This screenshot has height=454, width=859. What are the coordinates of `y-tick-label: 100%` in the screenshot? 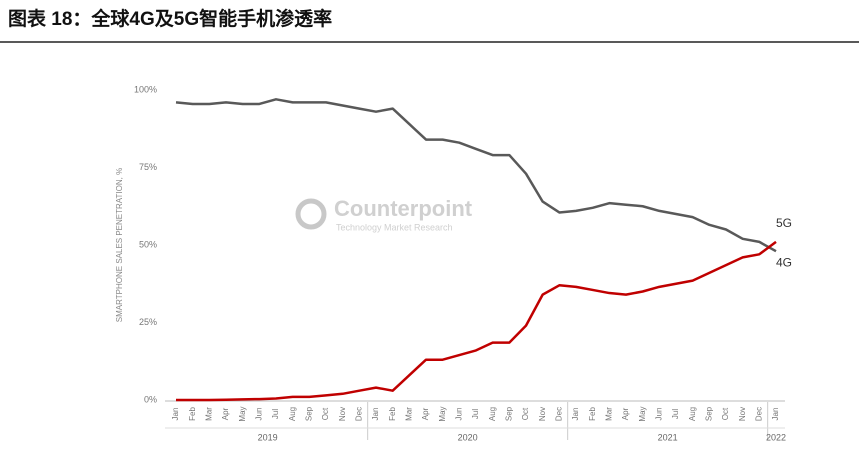 It's located at (145, 89).